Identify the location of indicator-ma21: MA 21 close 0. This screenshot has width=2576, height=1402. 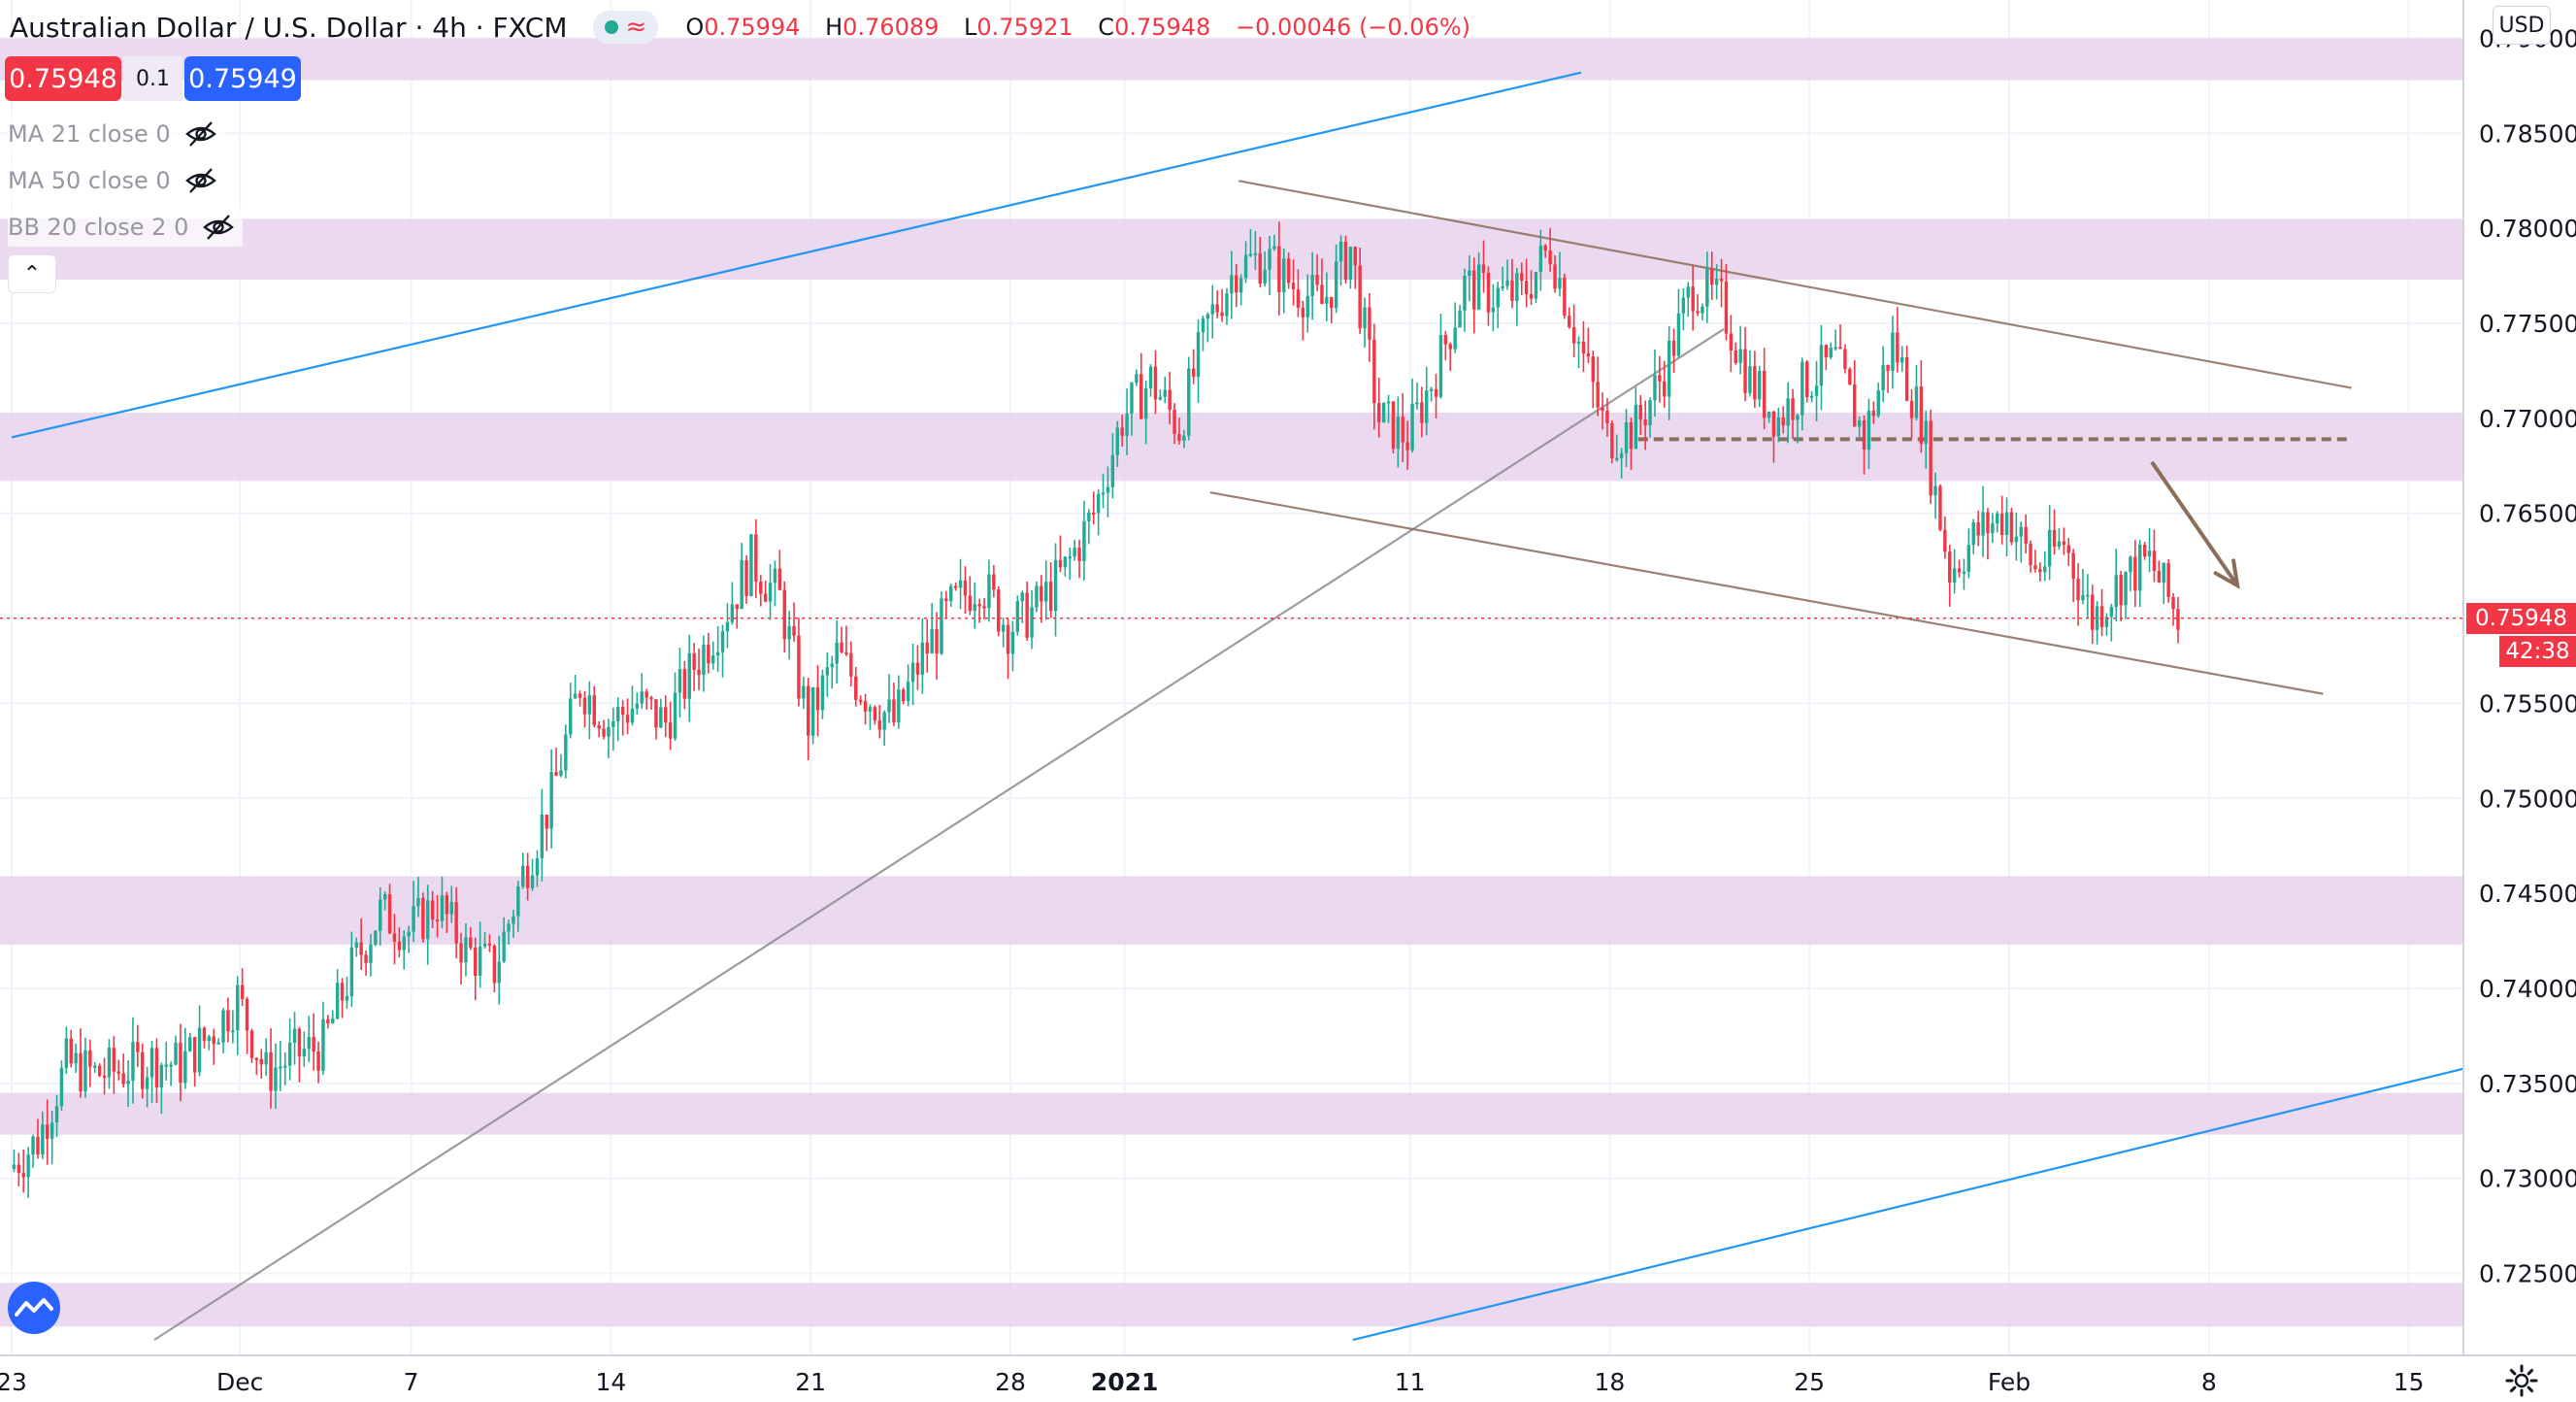
(116, 134).